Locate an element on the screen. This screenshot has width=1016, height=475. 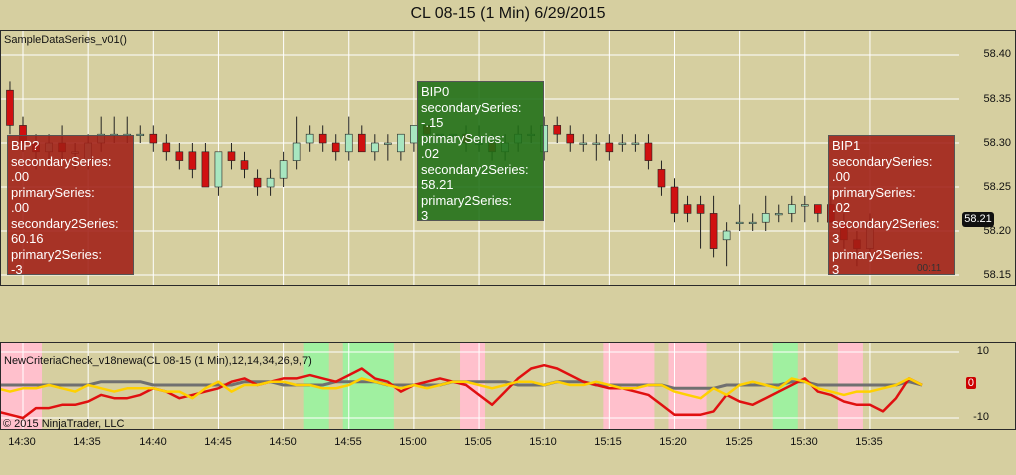
ind-tick-label: 0 is located at coordinates (970, 383).